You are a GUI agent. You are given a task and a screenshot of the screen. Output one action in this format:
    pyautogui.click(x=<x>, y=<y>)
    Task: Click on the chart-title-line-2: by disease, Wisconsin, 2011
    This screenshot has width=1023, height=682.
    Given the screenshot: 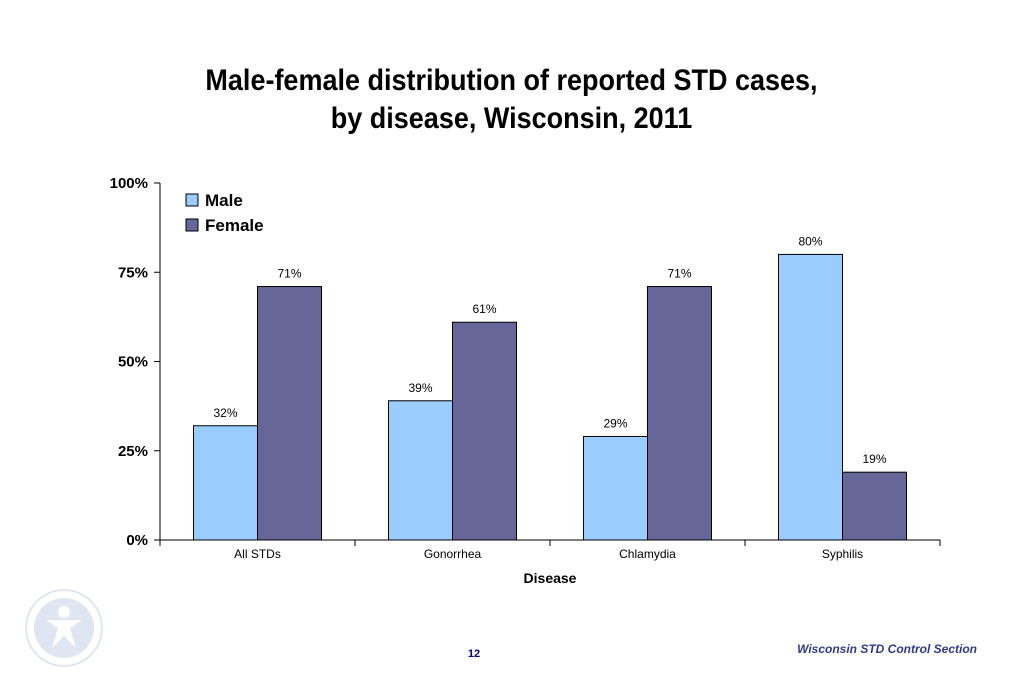 What is the action you would take?
    pyautogui.click(x=511, y=118)
    